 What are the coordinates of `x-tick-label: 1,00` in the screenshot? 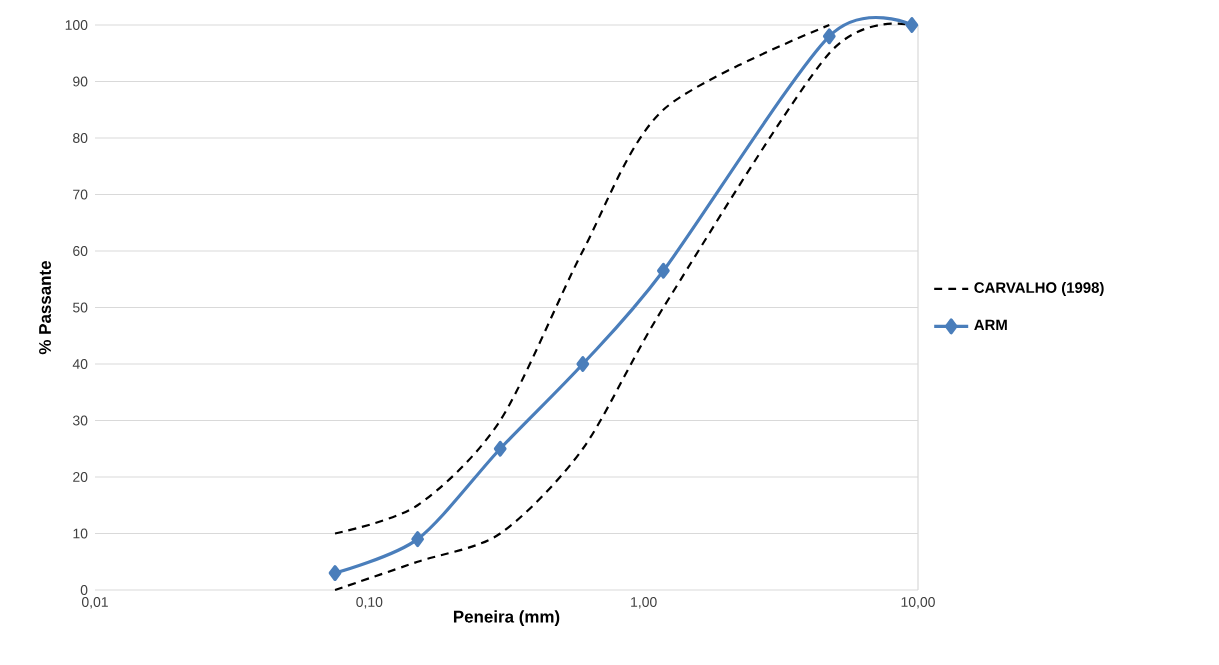 It's located at (644, 603).